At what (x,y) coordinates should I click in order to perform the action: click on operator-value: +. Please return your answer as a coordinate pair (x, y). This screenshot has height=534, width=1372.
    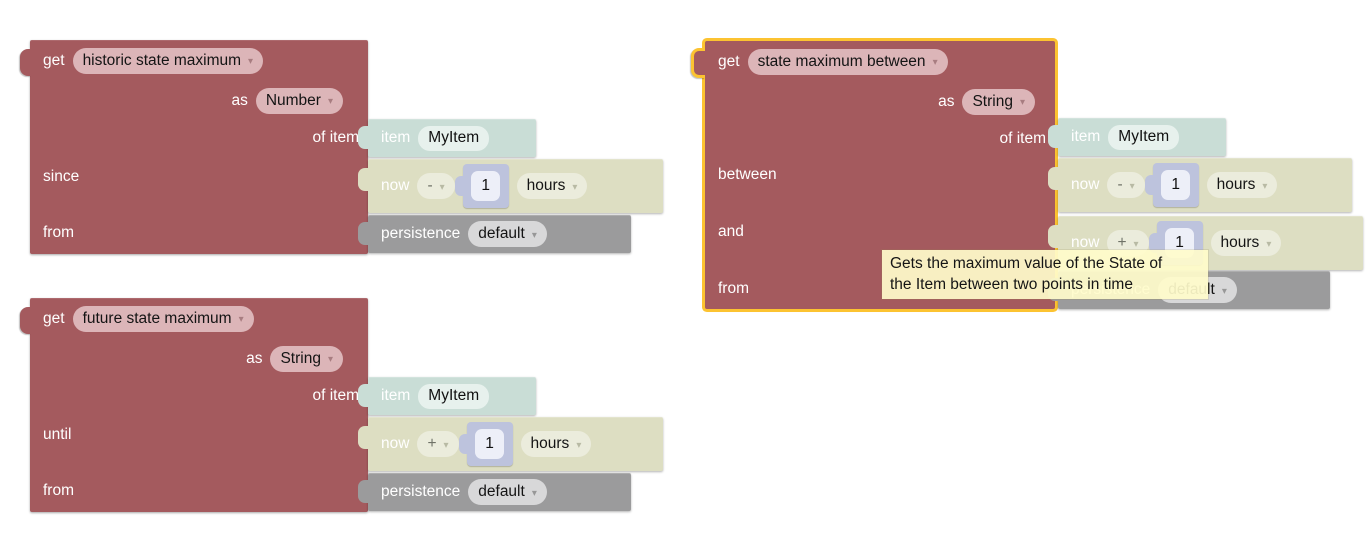
    Looking at the image, I should click on (1122, 242).